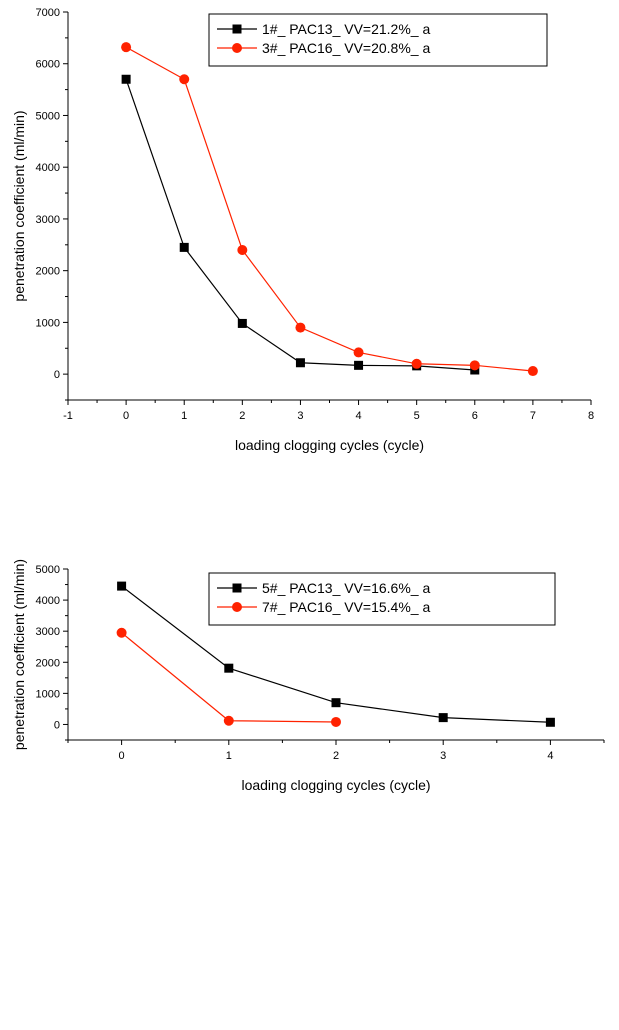 The image size is (619, 1030). What do you see at coordinates (346, 29) in the screenshot?
I see `legend-label-1: 1#_ PAC13_ VV=21.2%_ a` at bounding box center [346, 29].